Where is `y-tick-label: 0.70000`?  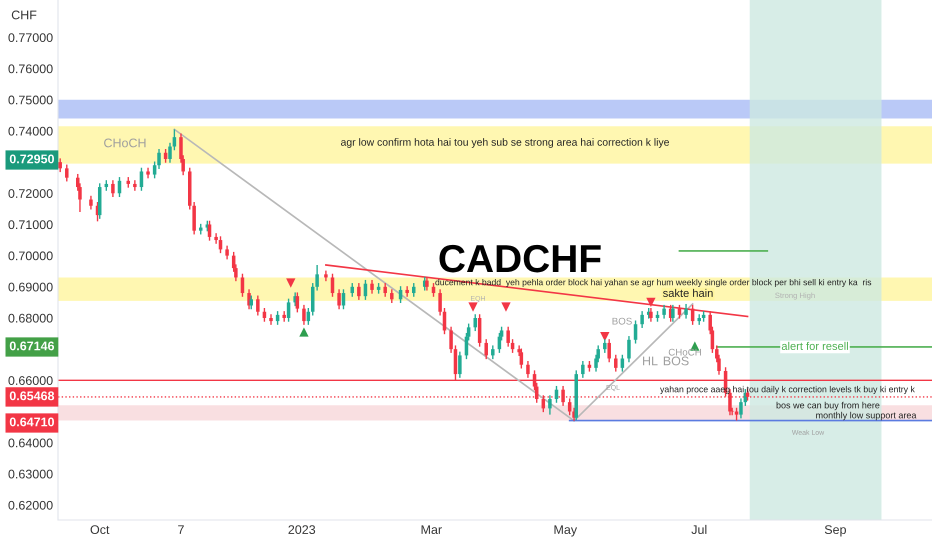 y-tick-label: 0.70000 is located at coordinates (30, 255).